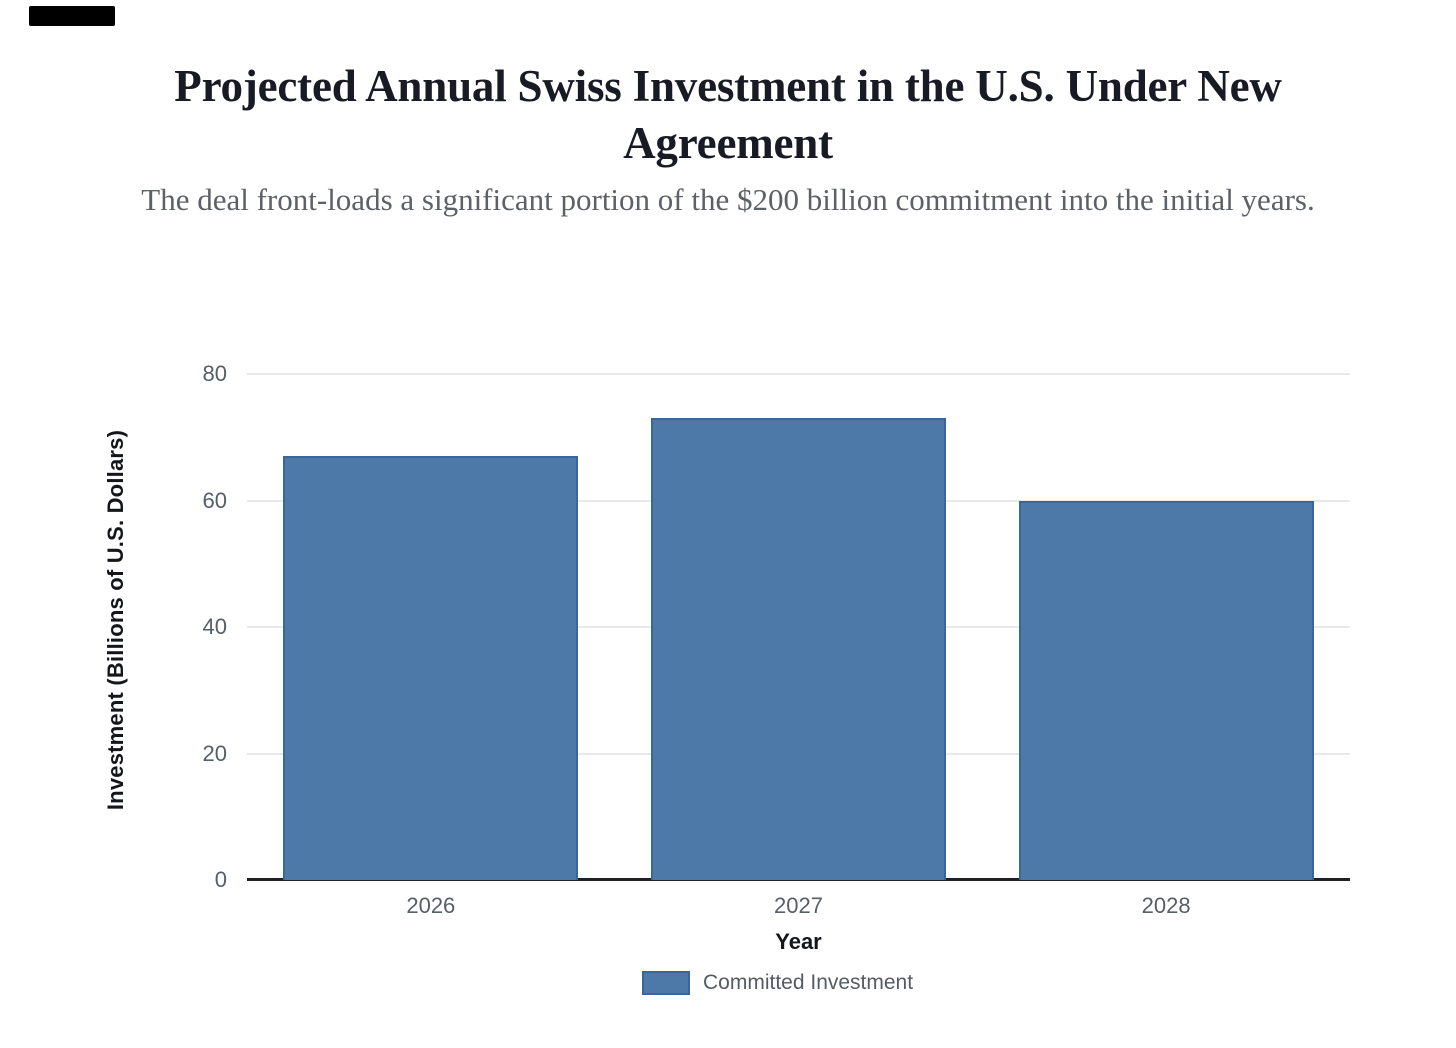 This screenshot has height=1048, width=1456. I want to click on y-tick-label-80: 80, so click(214, 373).